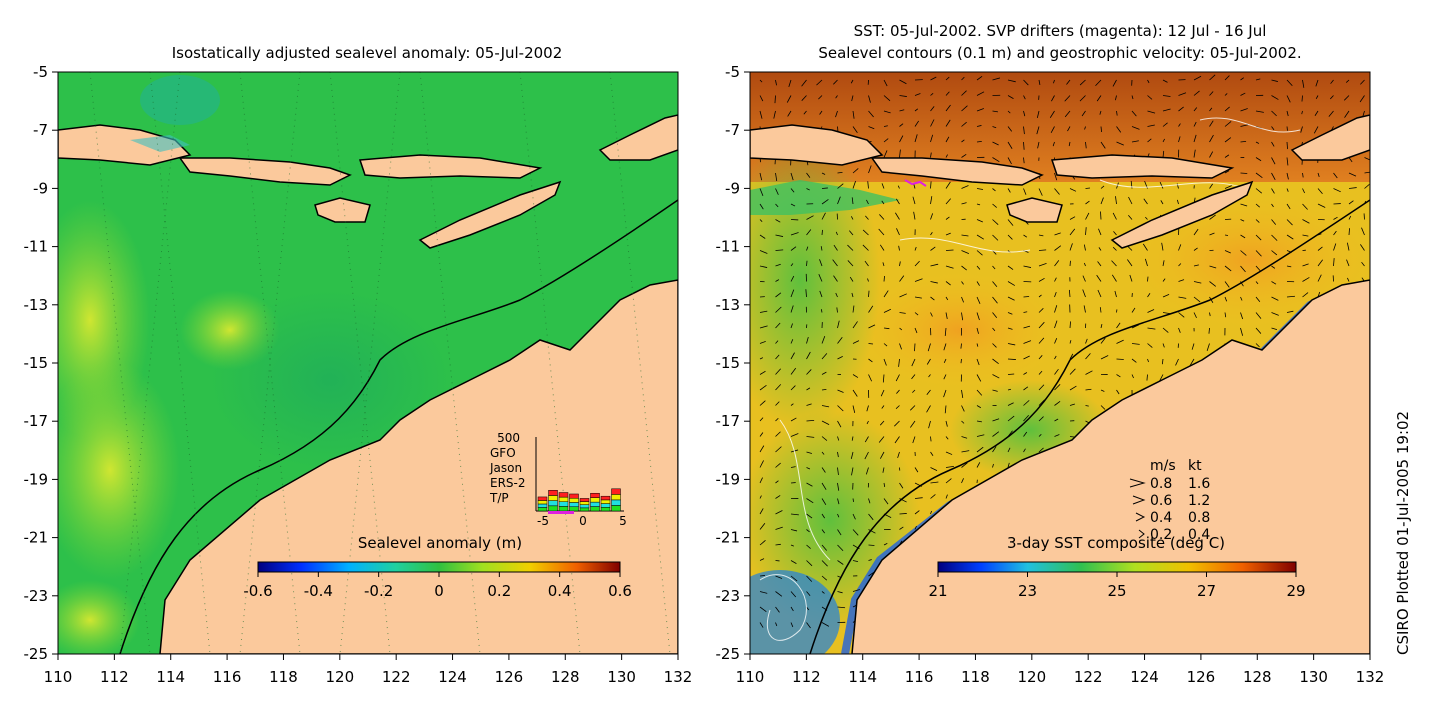 The width and height of the screenshot is (1440, 720). I want to click on csiro-credit: CSIRO Plotted 01-Jul-2005 19:02, so click(1403, 533).